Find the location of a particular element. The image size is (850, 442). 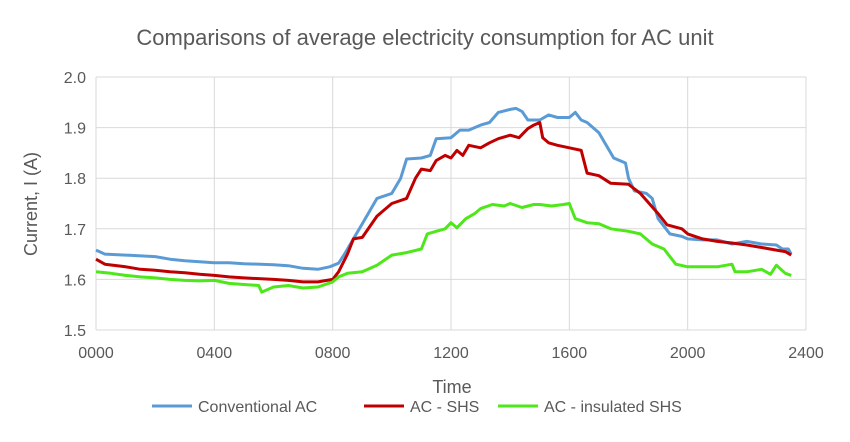

x-axis-label: Time is located at coordinates (451, 387).